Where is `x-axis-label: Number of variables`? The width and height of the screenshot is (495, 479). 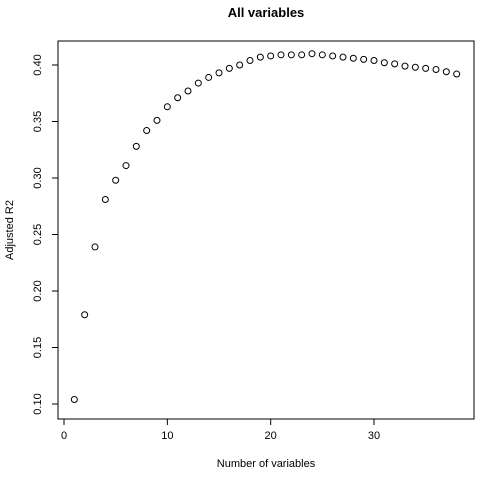 x-axis-label: Number of variables is located at coordinates (266, 464).